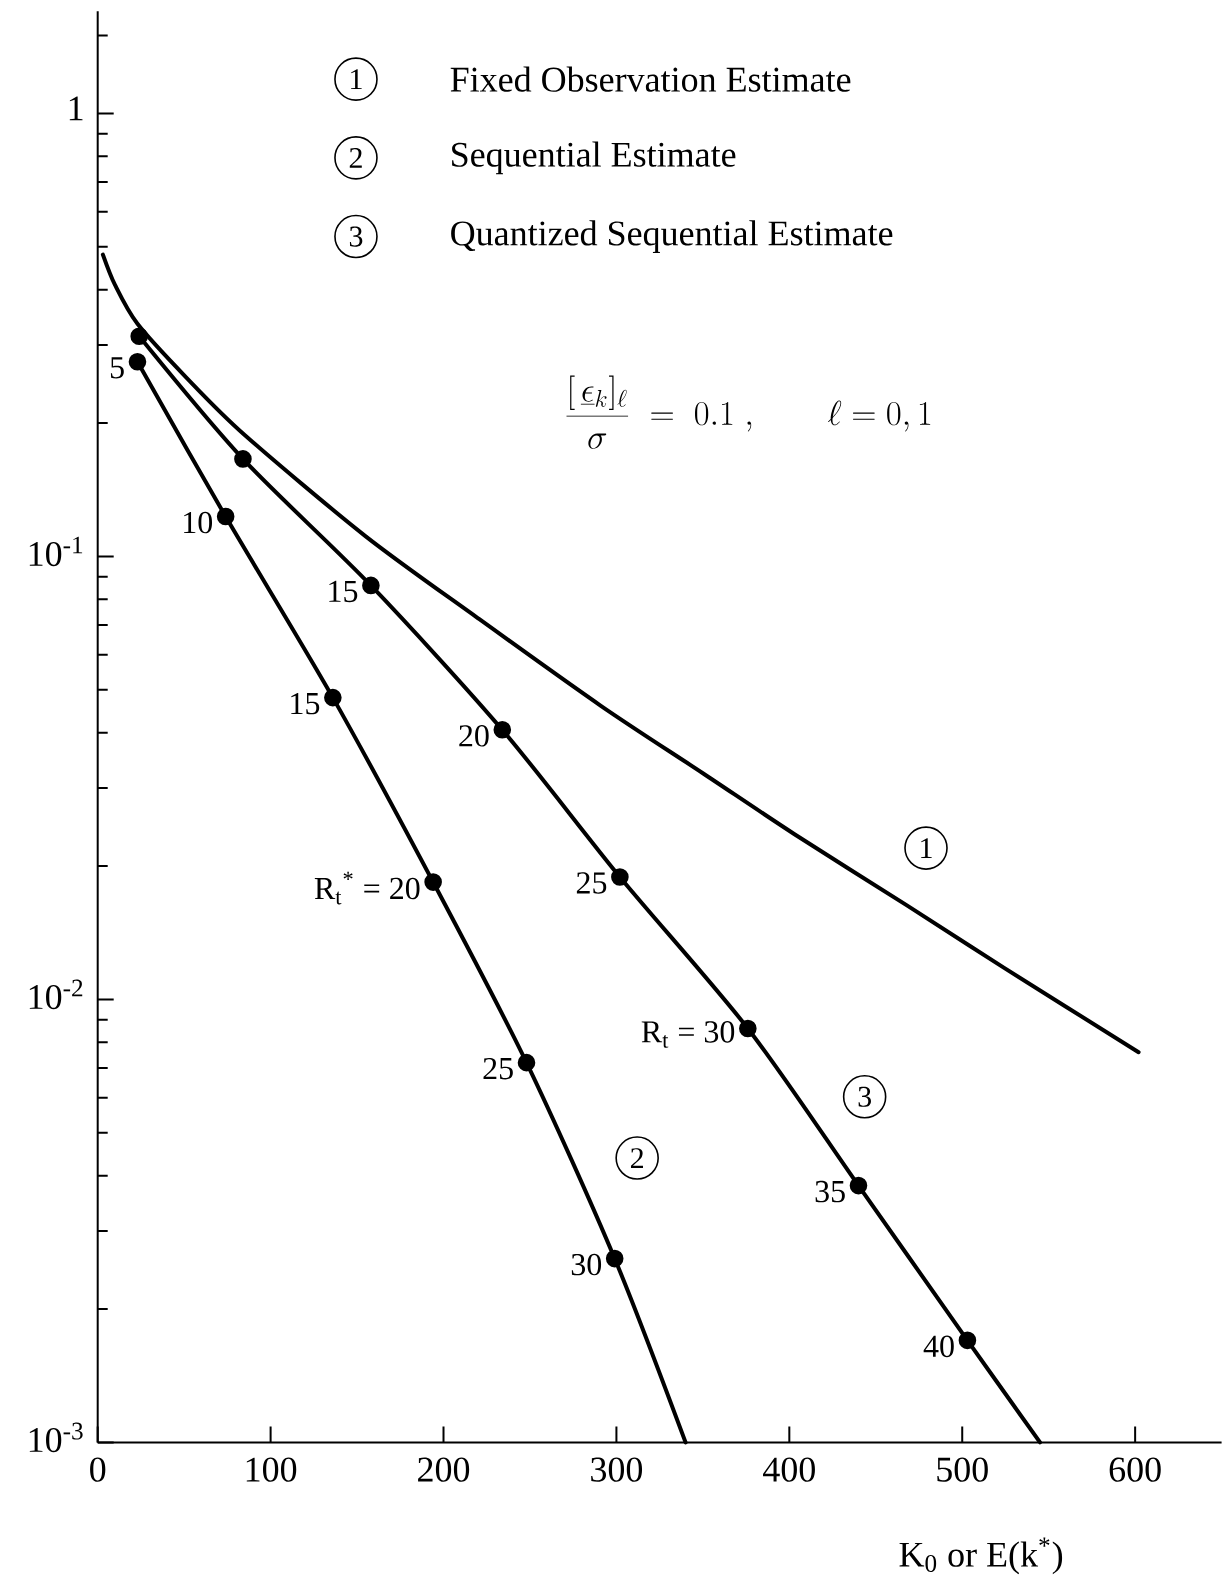  Describe the element at coordinates (938, 1346) in the screenshot. I see `annotation: 40` at that location.